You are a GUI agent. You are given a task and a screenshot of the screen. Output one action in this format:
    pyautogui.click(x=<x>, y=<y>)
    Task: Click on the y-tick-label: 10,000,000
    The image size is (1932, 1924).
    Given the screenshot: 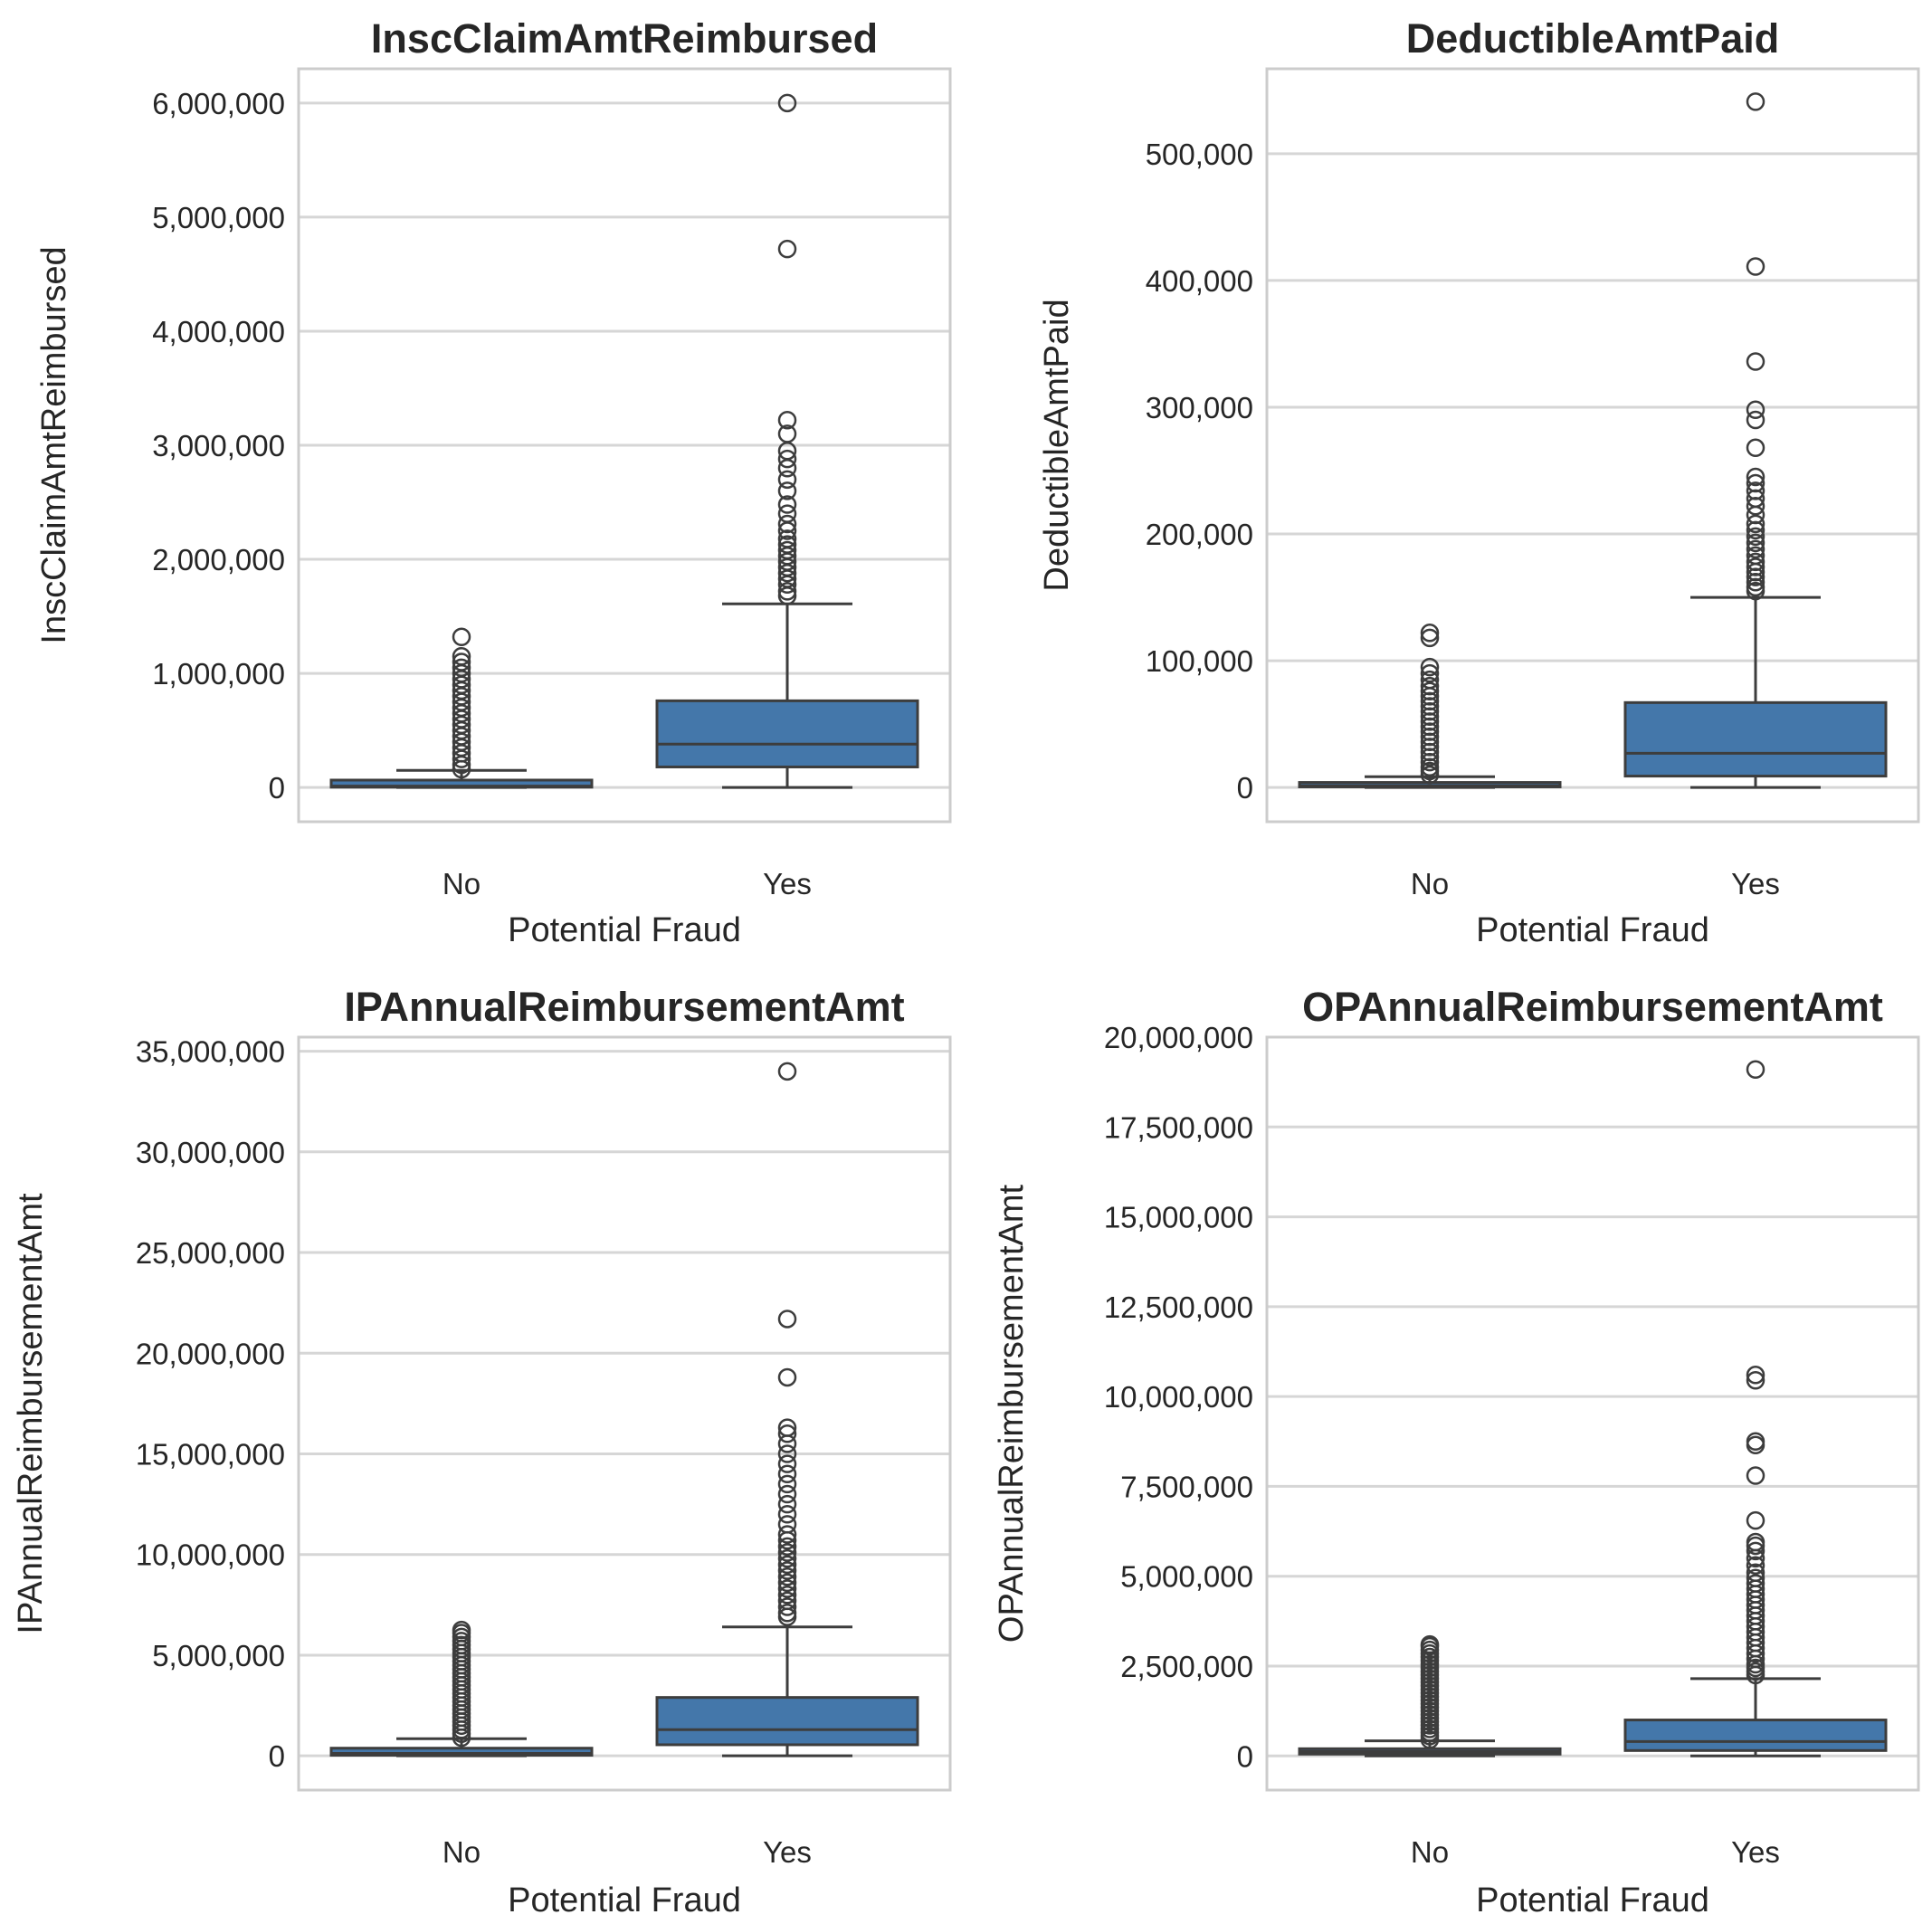 What is the action you would take?
    pyautogui.click(x=210, y=1555)
    